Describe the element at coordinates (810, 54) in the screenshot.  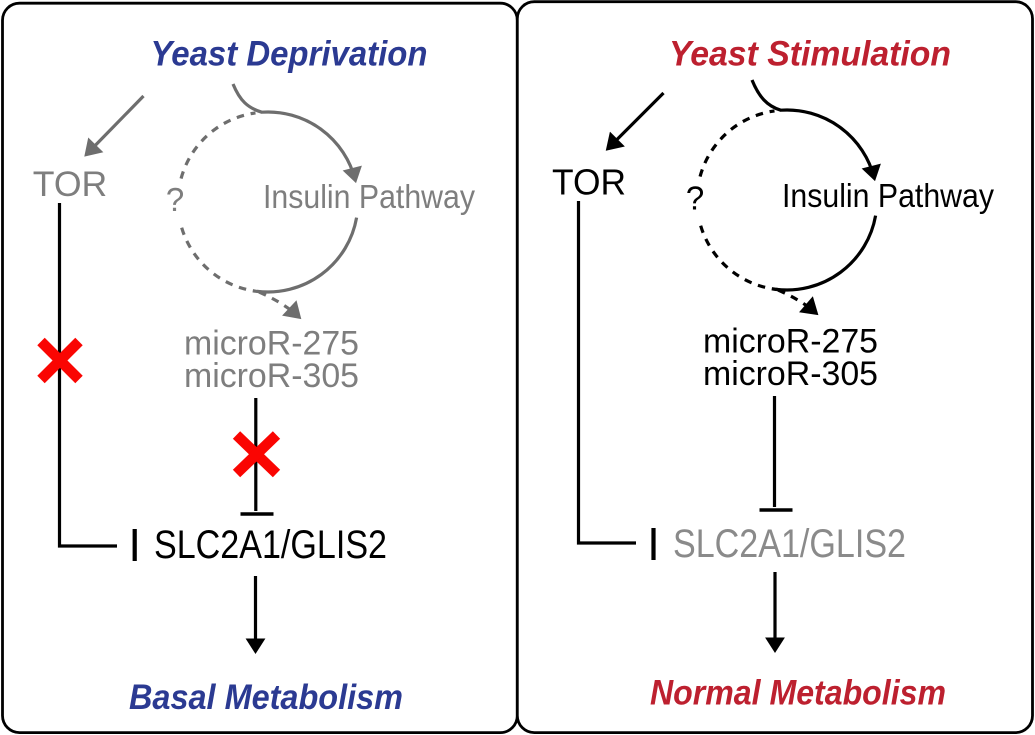
I see `svg-text: Yeast Stimulation` at that location.